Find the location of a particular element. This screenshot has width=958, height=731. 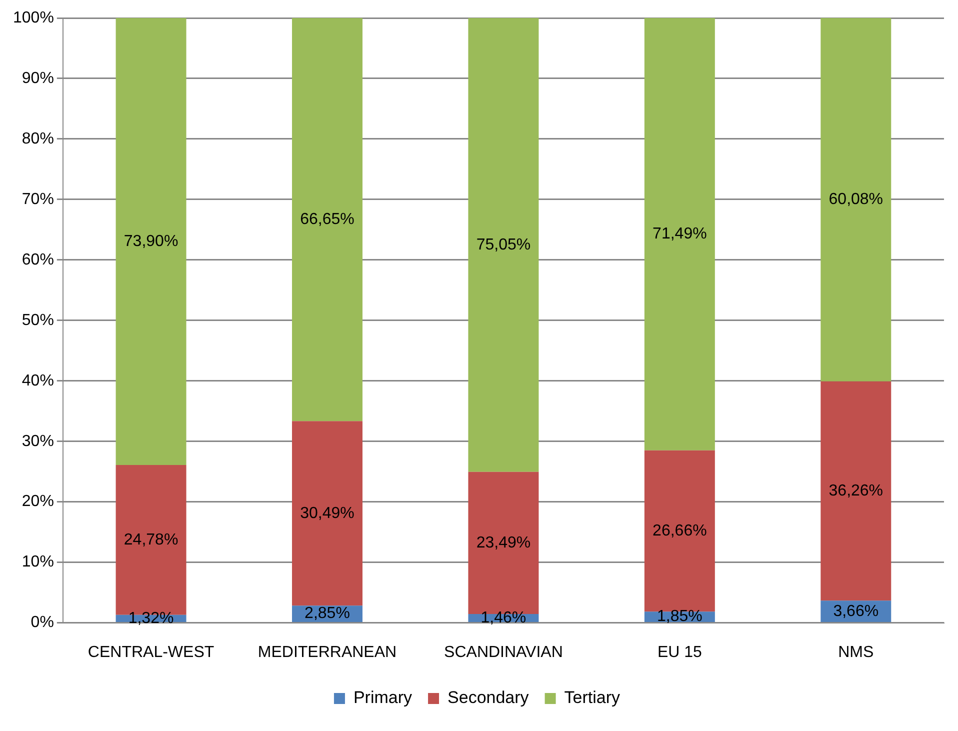

data-label: 1,32% is located at coordinates (151, 618).